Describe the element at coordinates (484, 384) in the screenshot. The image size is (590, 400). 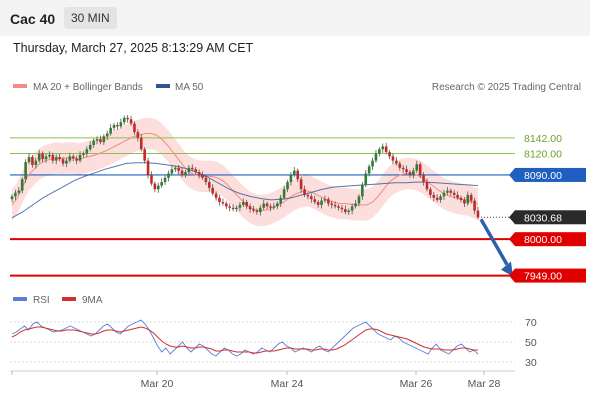
I see `x-axis-label: Mar 28` at that location.